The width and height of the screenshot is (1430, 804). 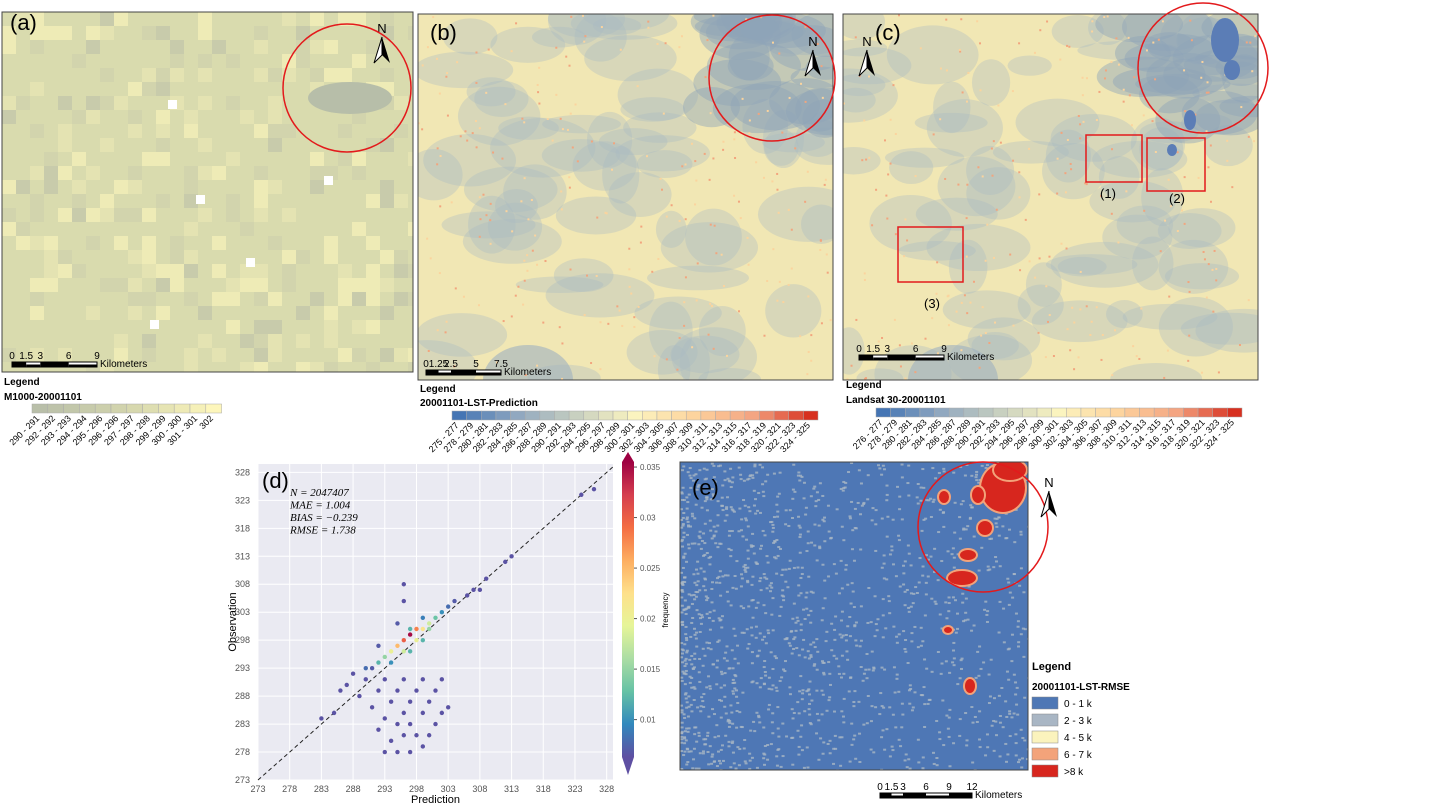 I want to click on stat-annotation: N = 2047407, so click(x=319, y=493).